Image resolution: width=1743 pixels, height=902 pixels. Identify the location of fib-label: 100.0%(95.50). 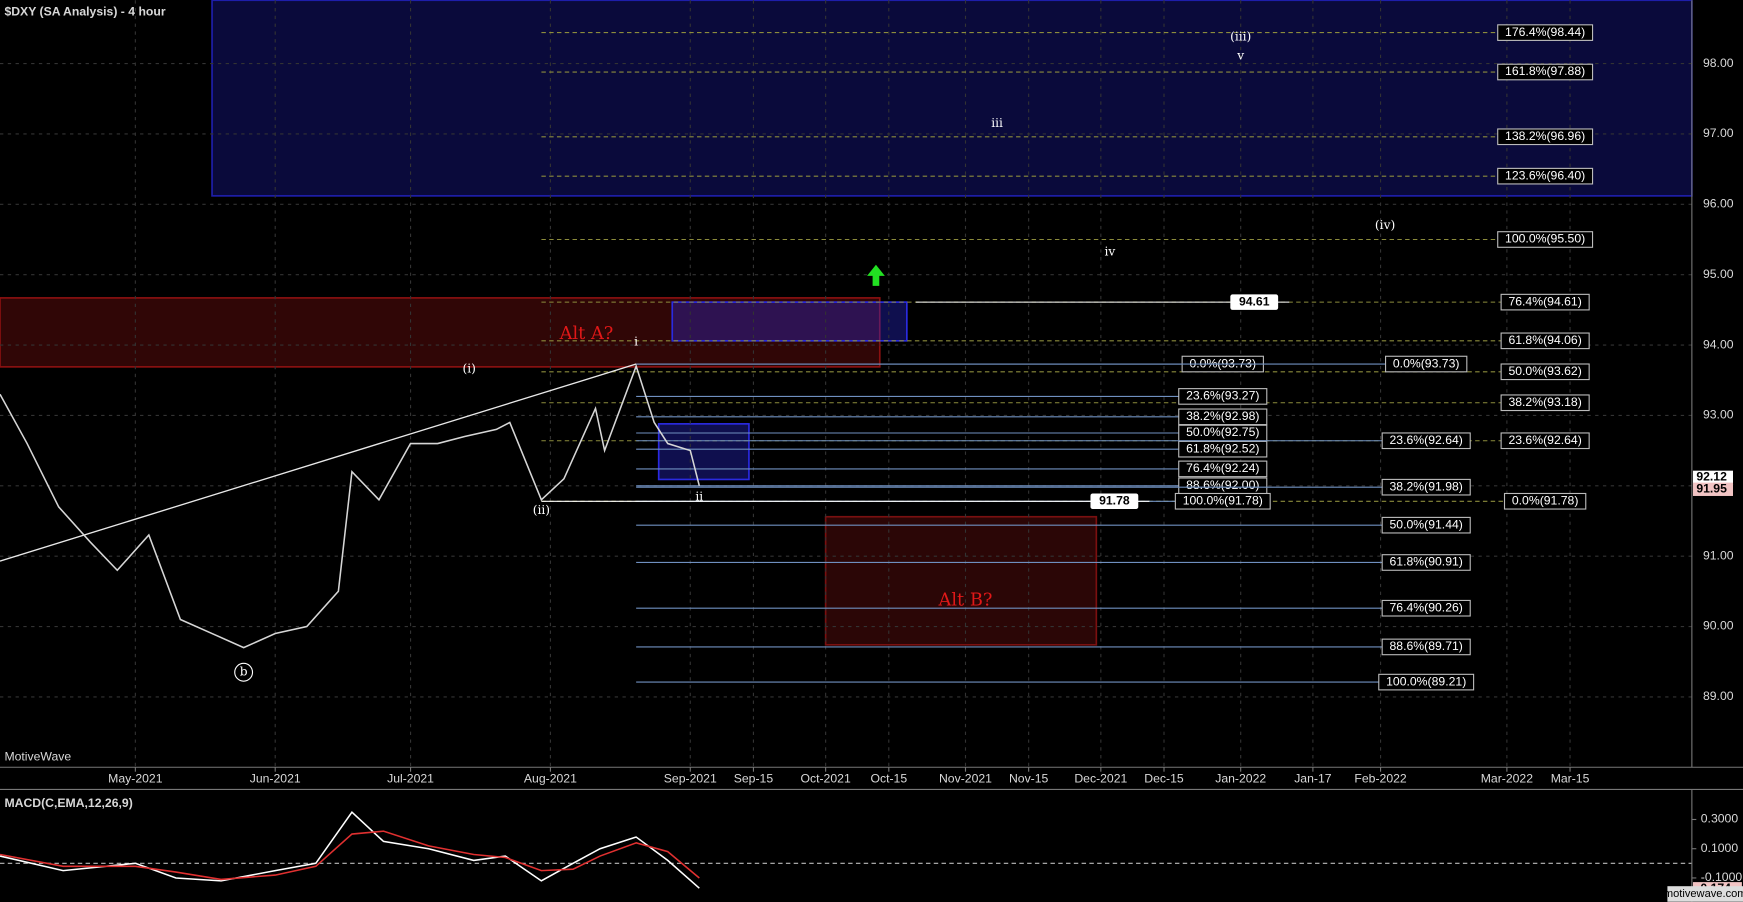
(1545, 239).